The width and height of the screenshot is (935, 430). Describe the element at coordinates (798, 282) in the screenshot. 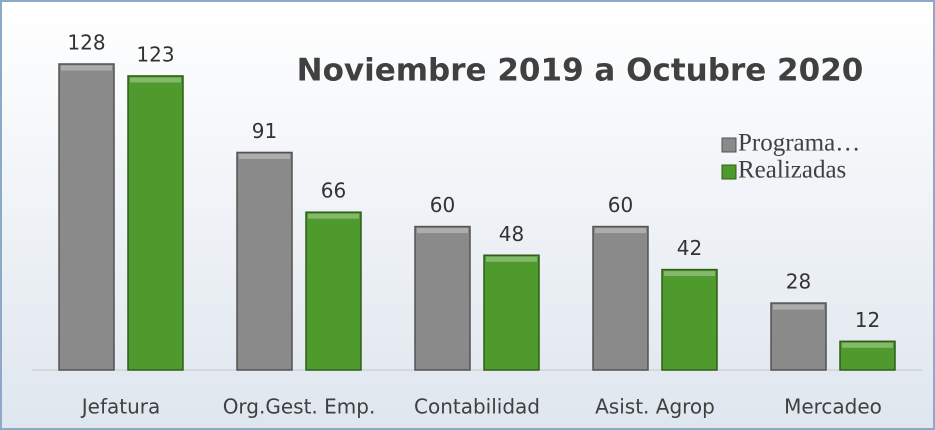

I see `data-label: 28` at that location.